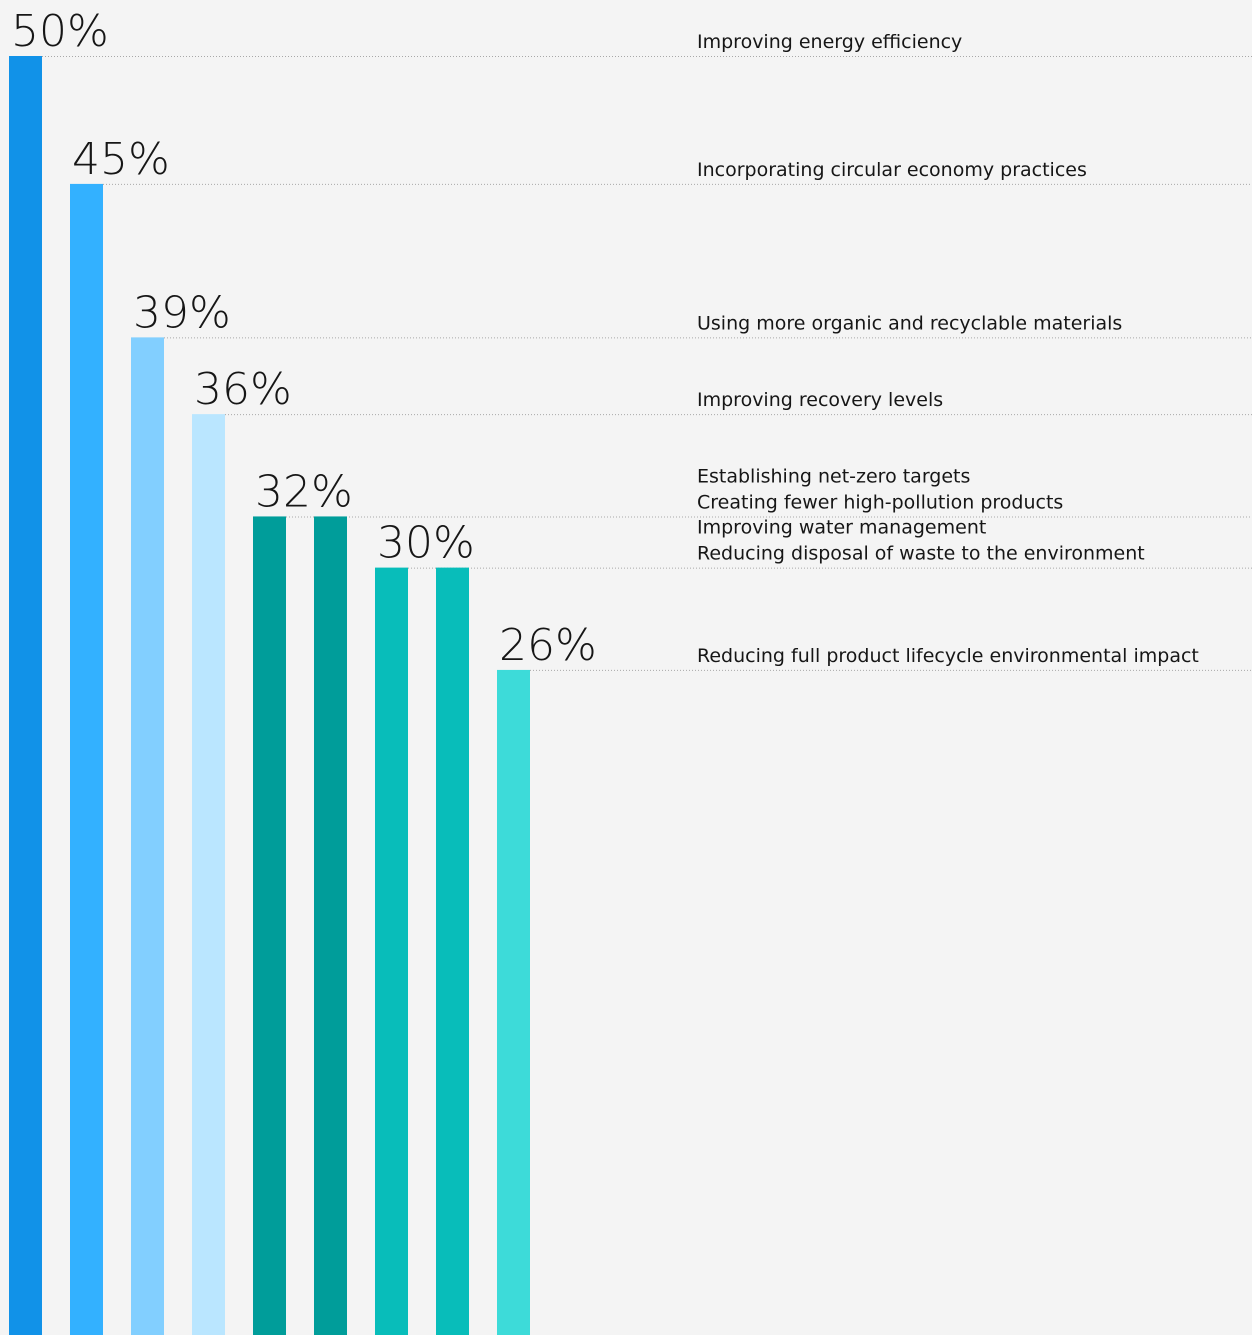  What do you see at coordinates (841, 528) in the screenshot?
I see `category-label-7: Improving water management` at bounding box center [841, 528].